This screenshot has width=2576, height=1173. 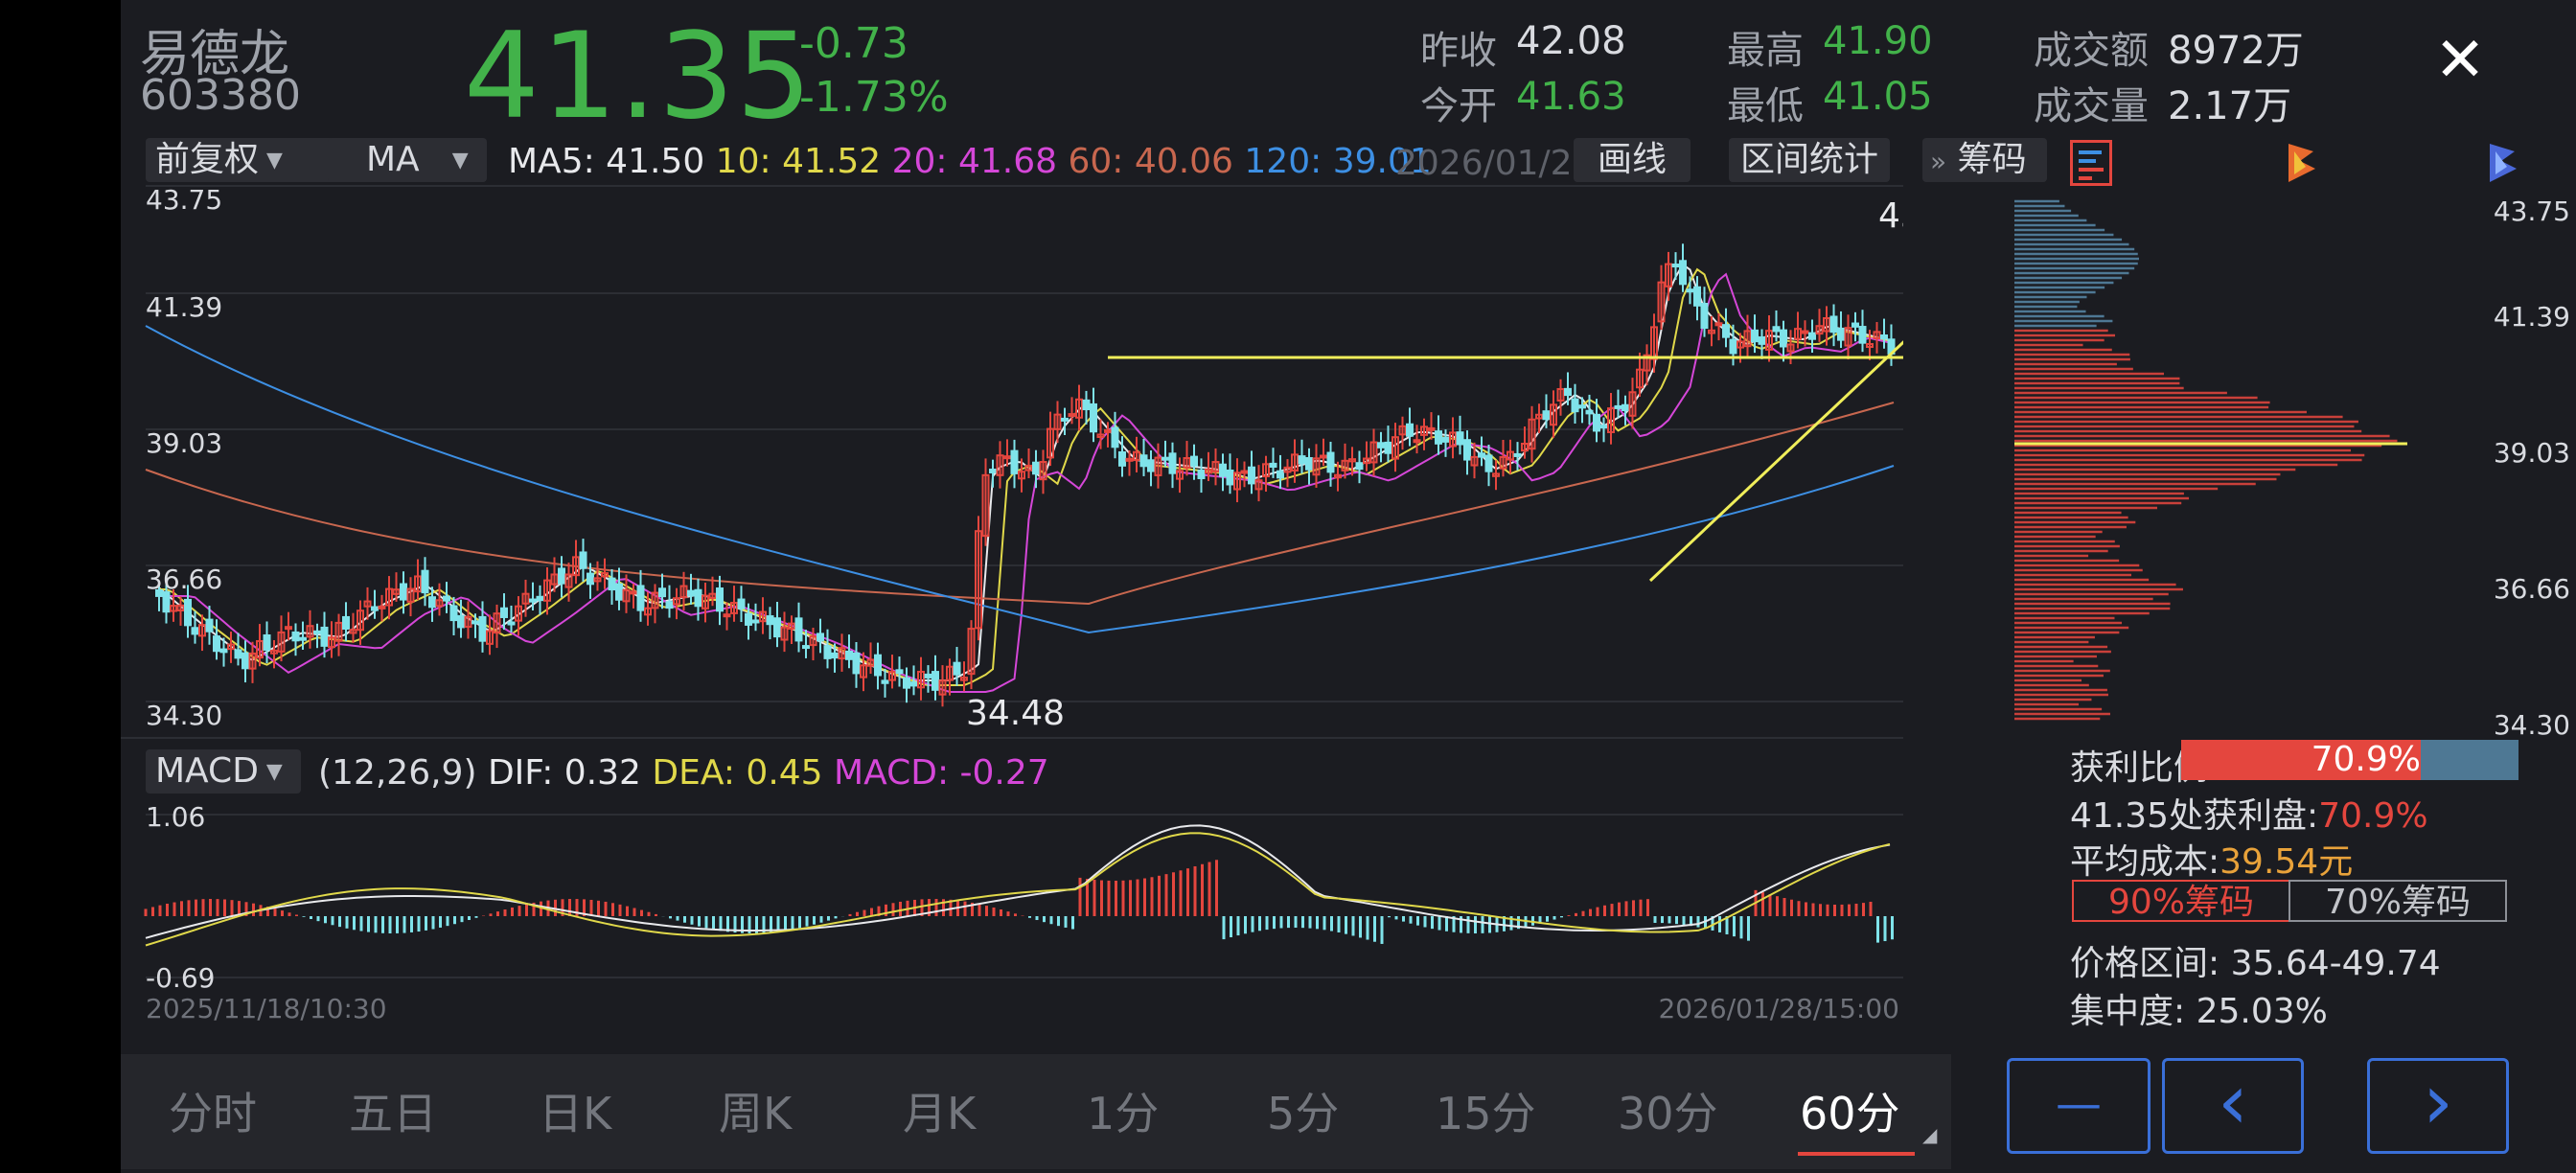 What do you see at coordinates (1632, 160) in the screenshot?
I see `draw-line-button: 画线` at bounding box center [1632, 160].